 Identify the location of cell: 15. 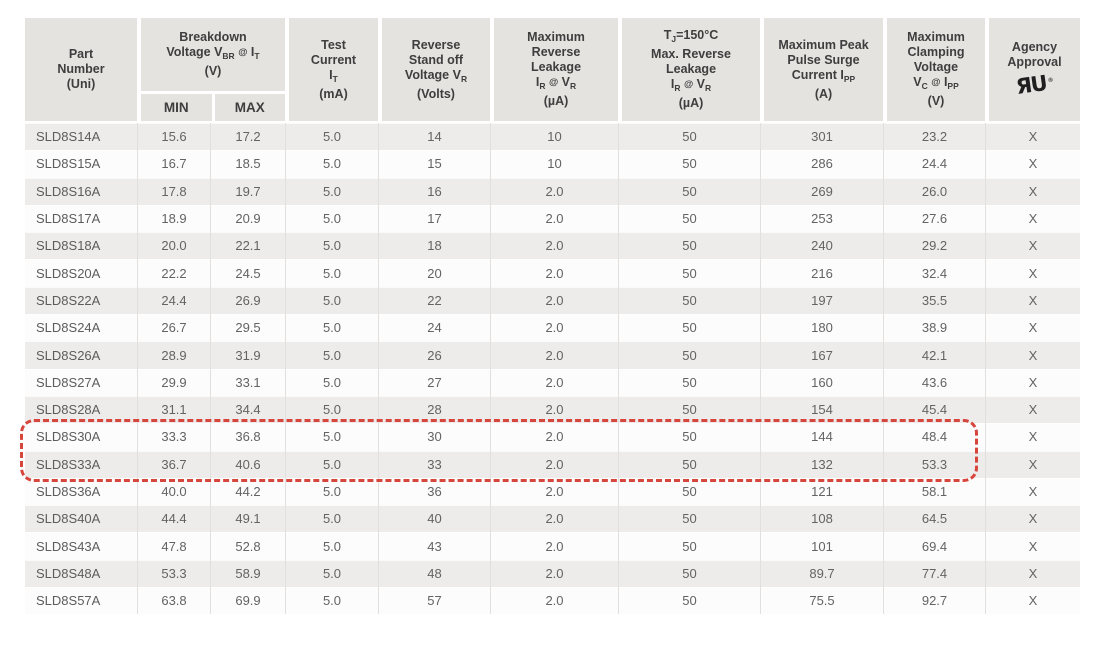
(434, 164).